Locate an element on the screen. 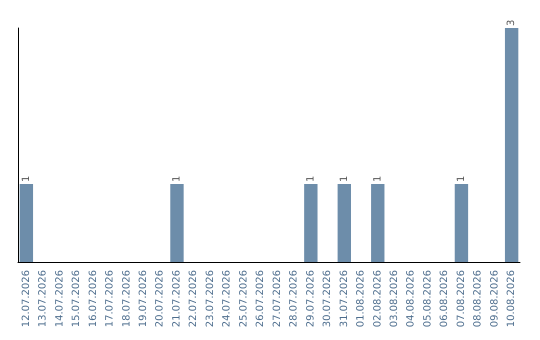 This screenshot has height=340, width=540. x-tick-label: 27.07.2026 is located at coordinates (277, 299).